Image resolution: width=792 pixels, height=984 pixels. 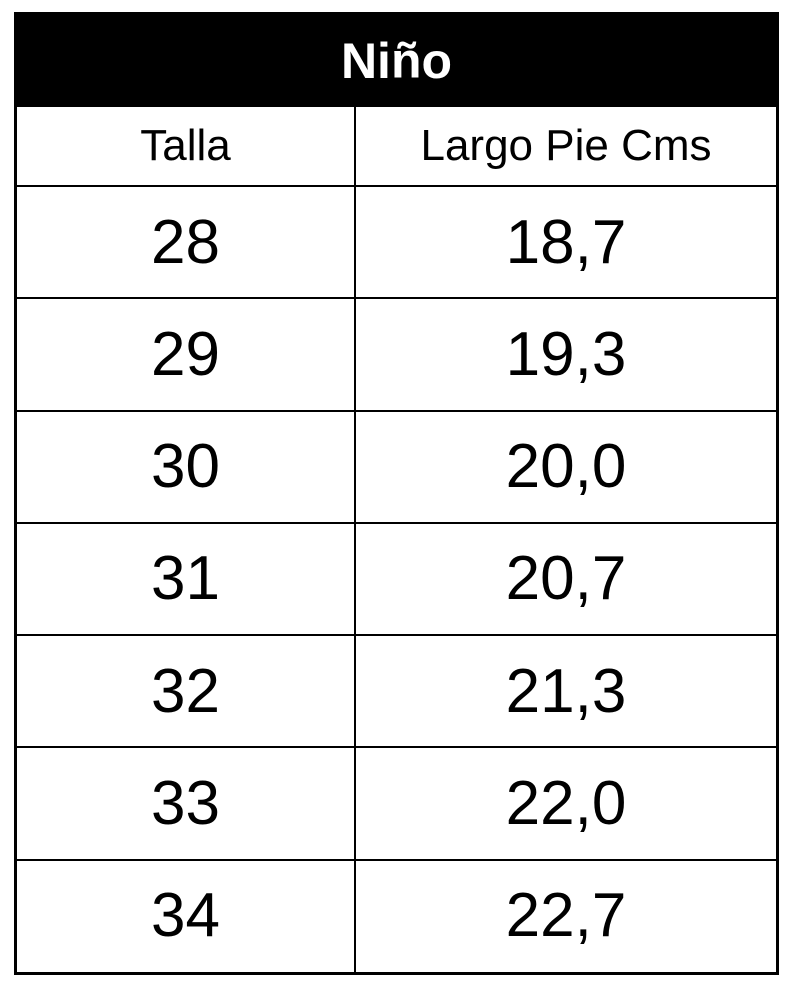 I want to click on column-header: Talla, so click(x=185, y=145).